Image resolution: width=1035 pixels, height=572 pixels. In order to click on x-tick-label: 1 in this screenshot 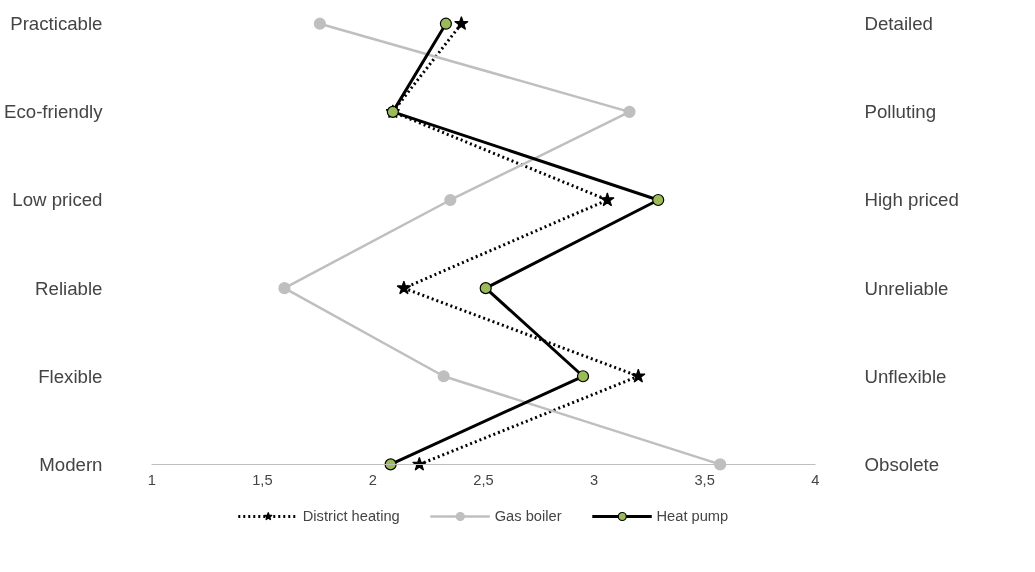, I will do `click(151, 480)`.